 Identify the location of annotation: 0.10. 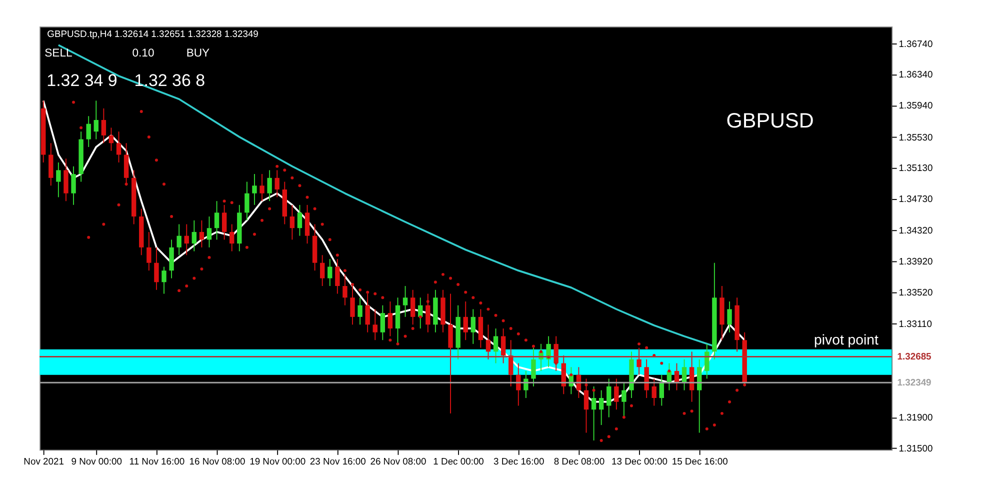
(143, 54).